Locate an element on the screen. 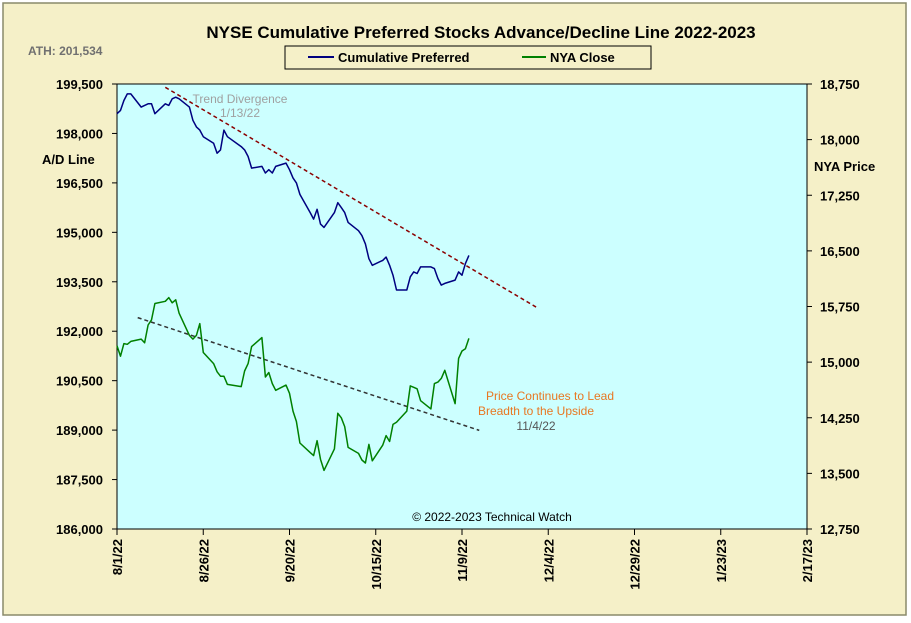  series-line-nya-close is located at coordinates (293, 384).